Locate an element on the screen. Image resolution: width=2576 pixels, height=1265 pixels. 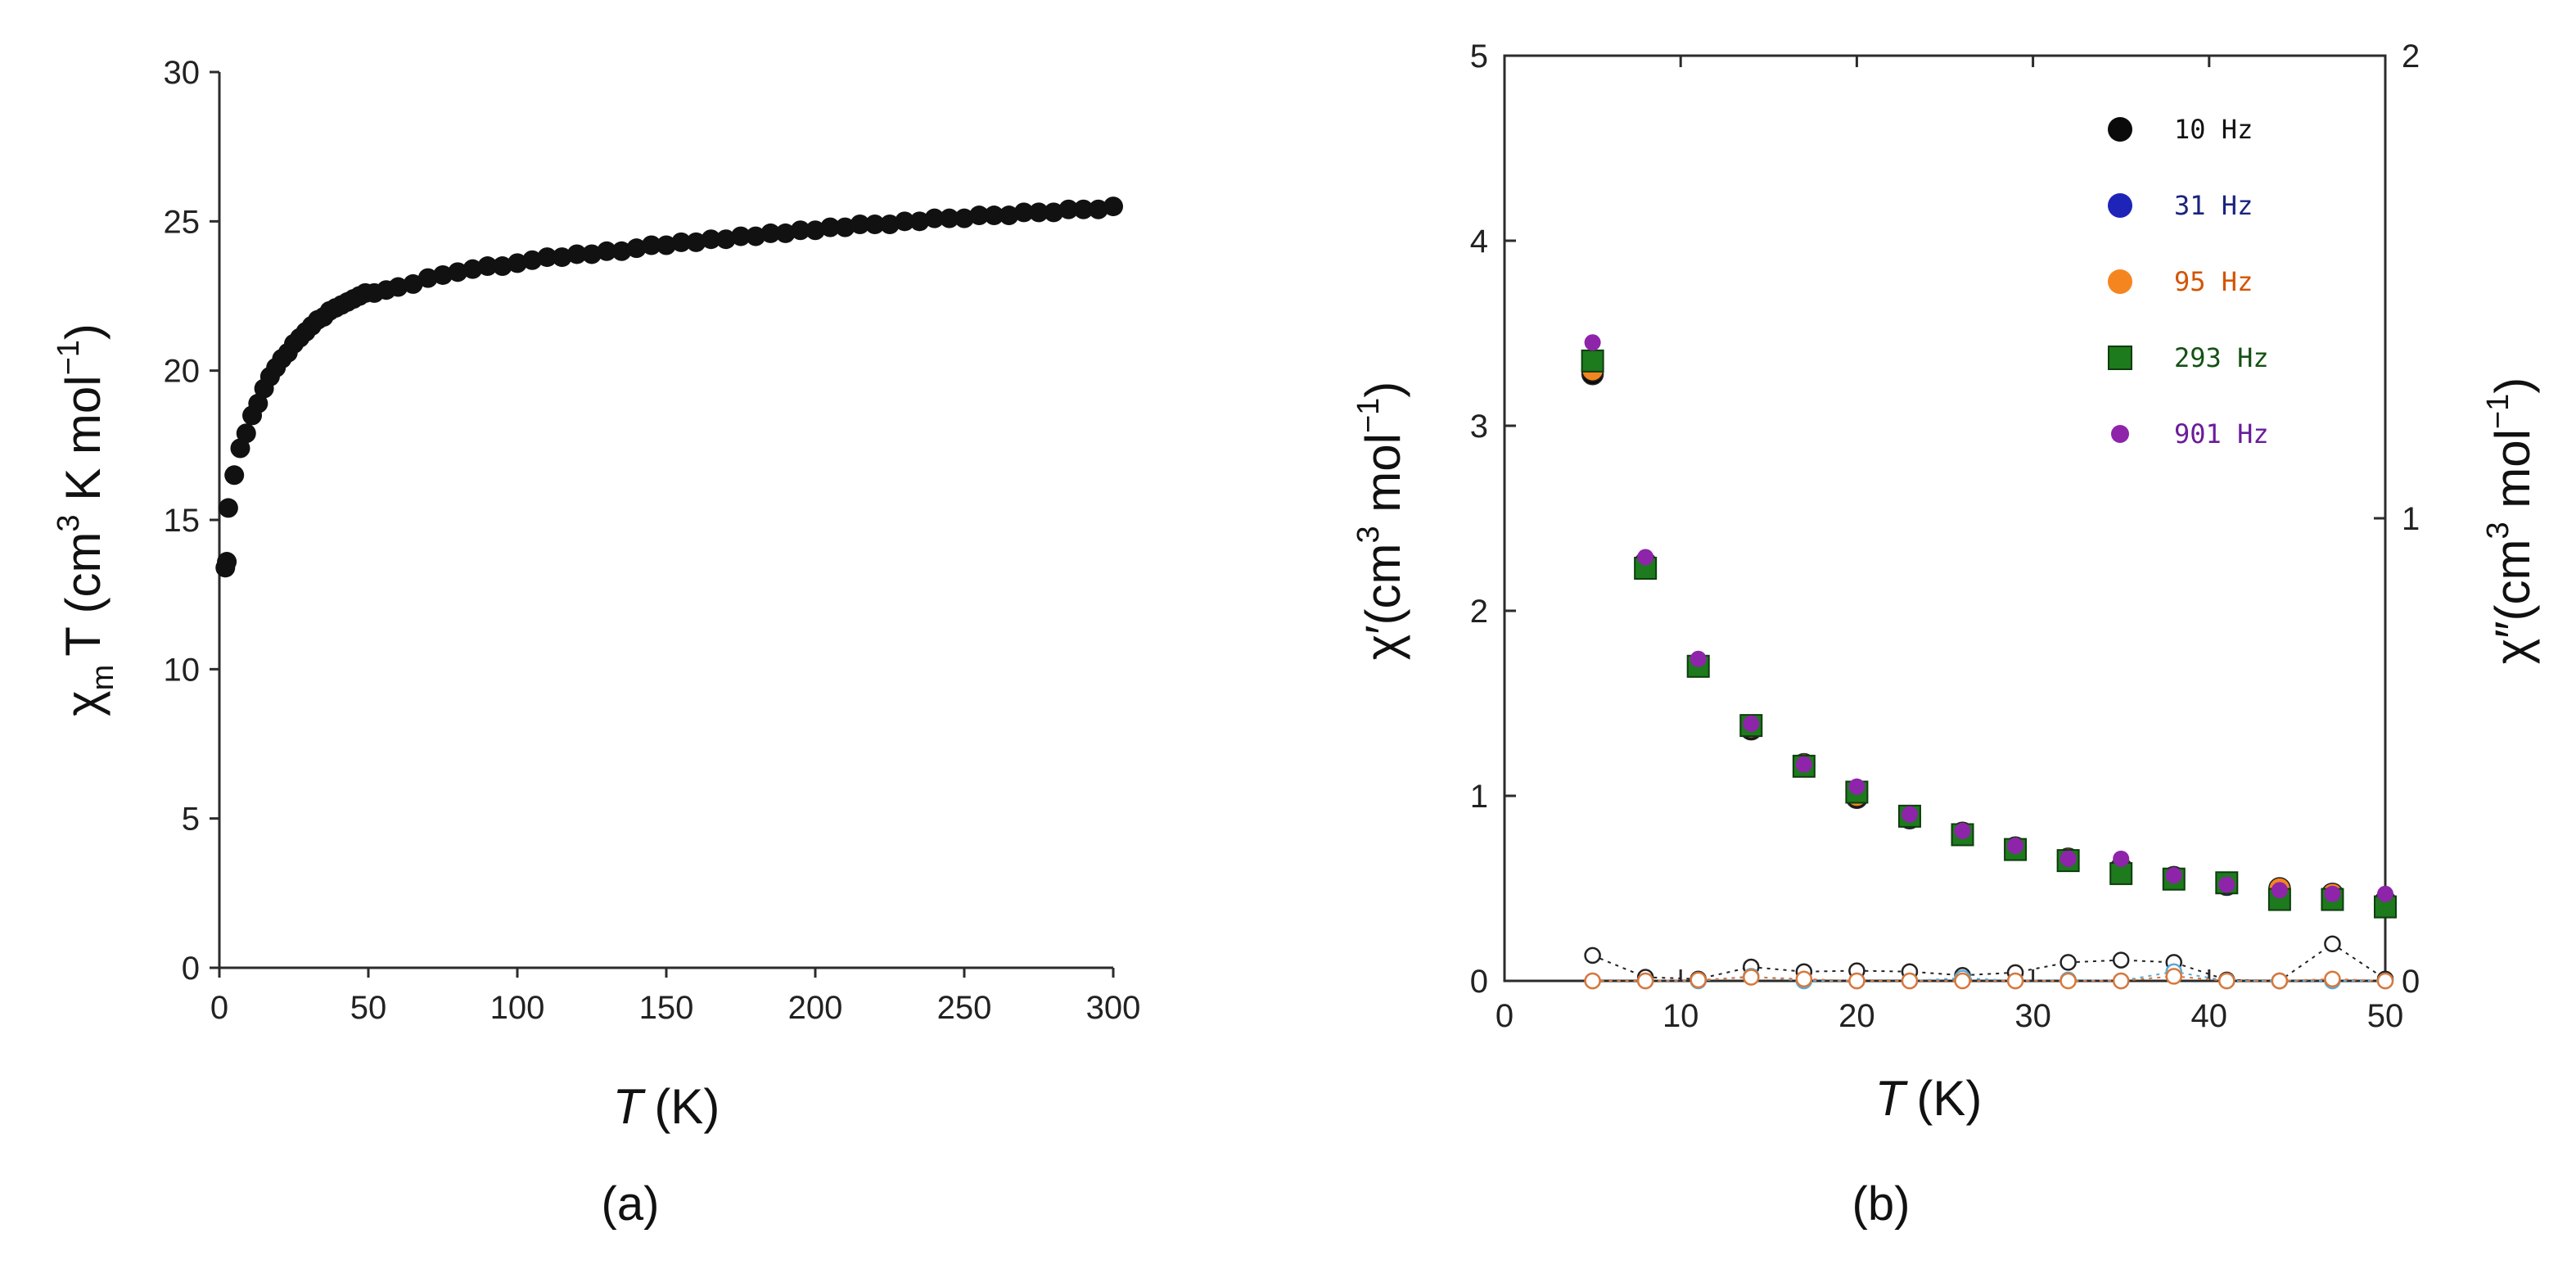
panel-b-y-left-tick-label: 0 is located at coordinates (1479, 982).